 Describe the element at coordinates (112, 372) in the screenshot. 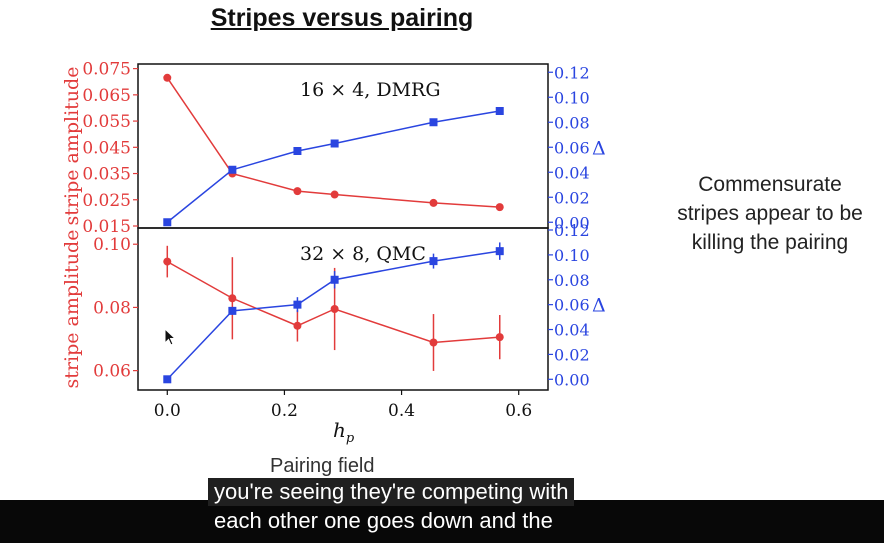

I see `left-tick-label: 0.06` at that location.